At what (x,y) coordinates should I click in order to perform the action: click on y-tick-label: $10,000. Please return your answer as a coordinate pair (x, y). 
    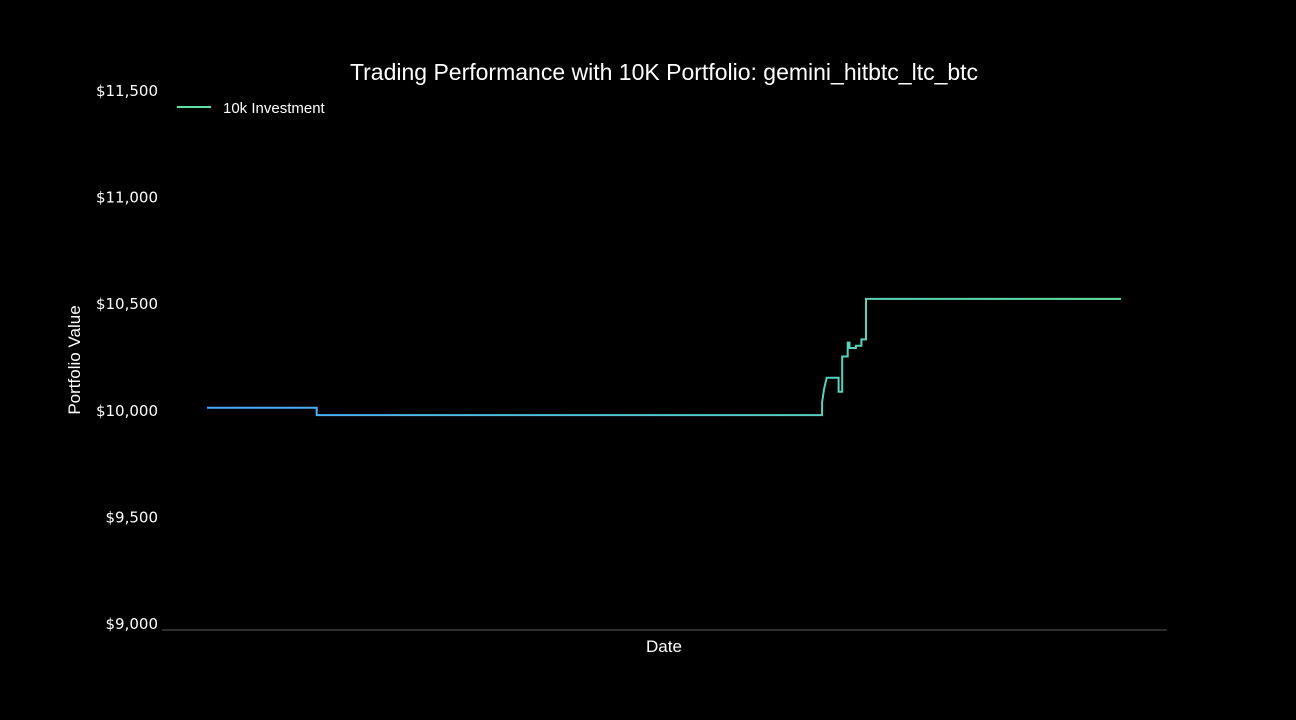
    Looking at the image, I should click on (127, 411).